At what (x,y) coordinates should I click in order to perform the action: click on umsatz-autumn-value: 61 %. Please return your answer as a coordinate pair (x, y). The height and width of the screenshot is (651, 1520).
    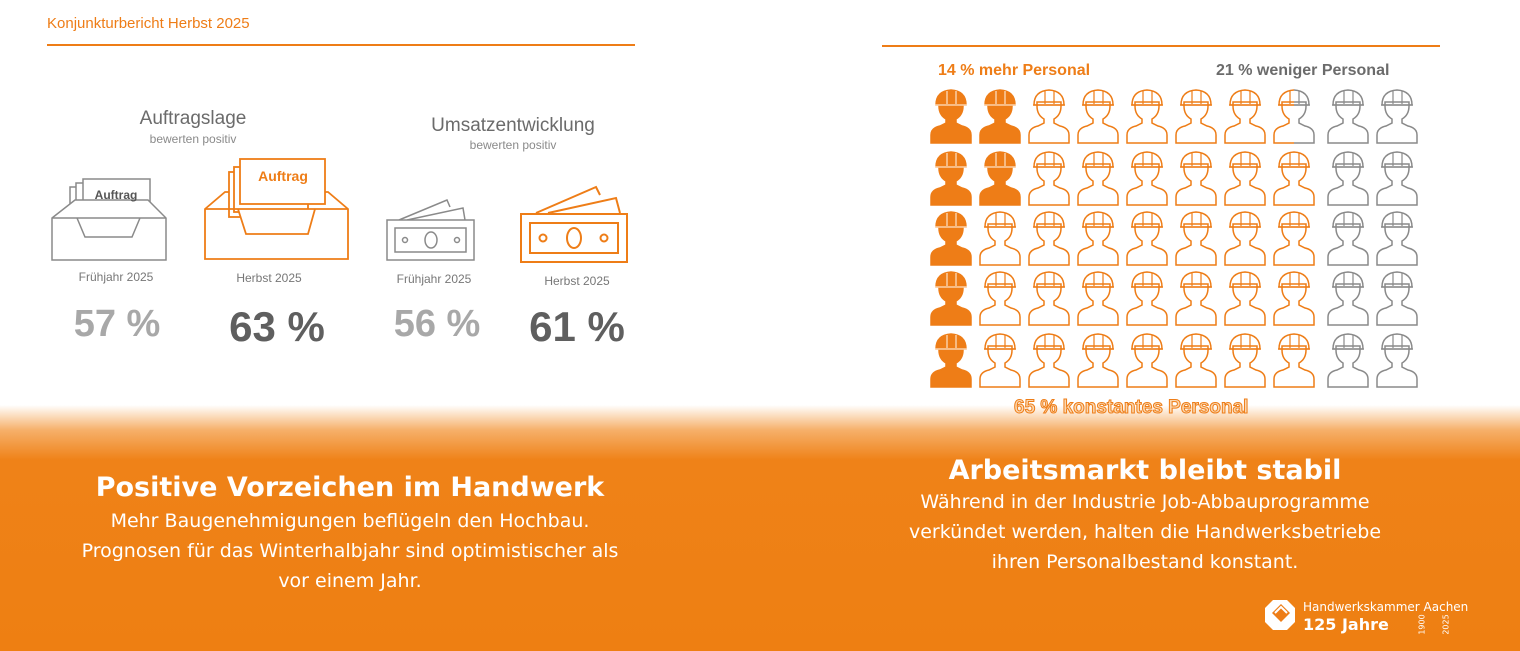
    Looking at the image, I should click on (577, 326).